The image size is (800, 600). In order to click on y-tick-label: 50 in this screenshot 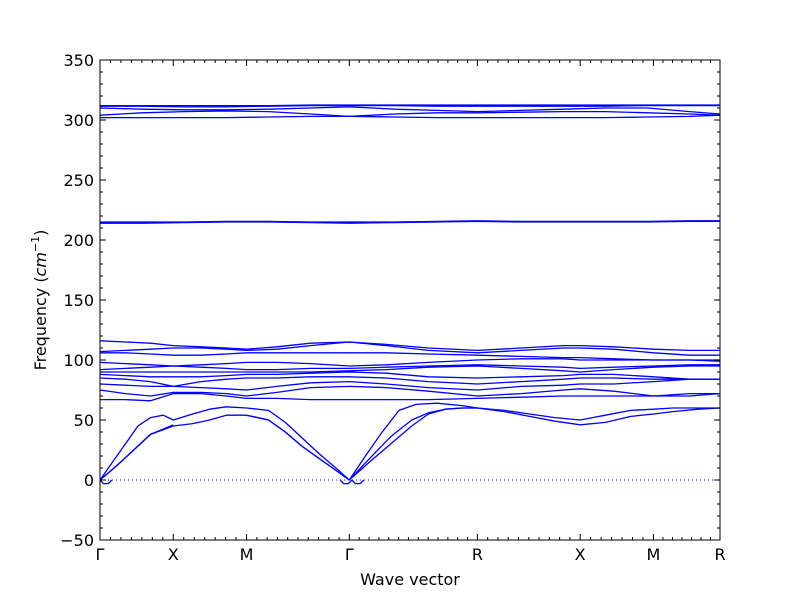, I will do `click(84, 420)`.